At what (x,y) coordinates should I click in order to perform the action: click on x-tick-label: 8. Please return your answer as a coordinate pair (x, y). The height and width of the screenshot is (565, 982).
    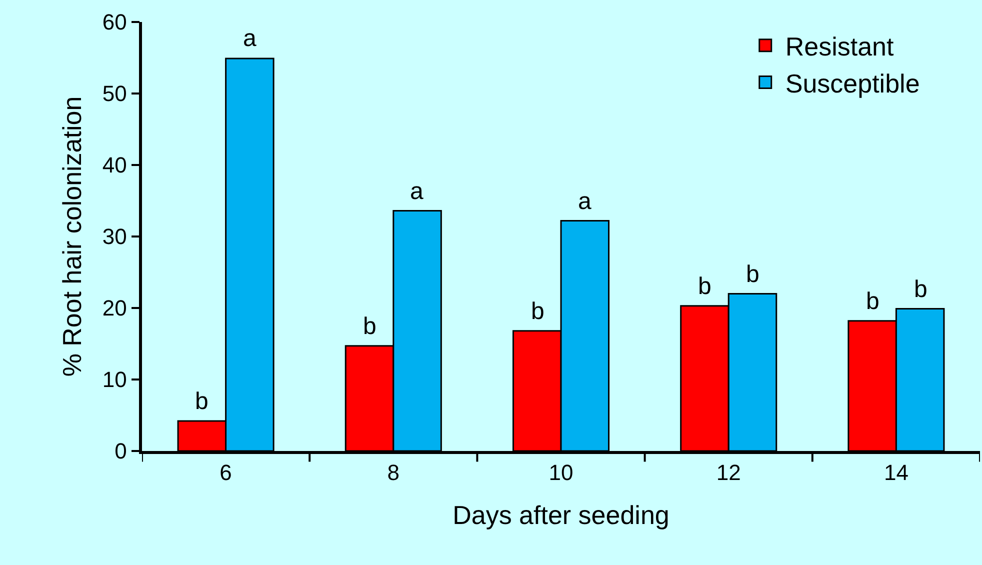
    Looking at the image, I should click on (393, 473).